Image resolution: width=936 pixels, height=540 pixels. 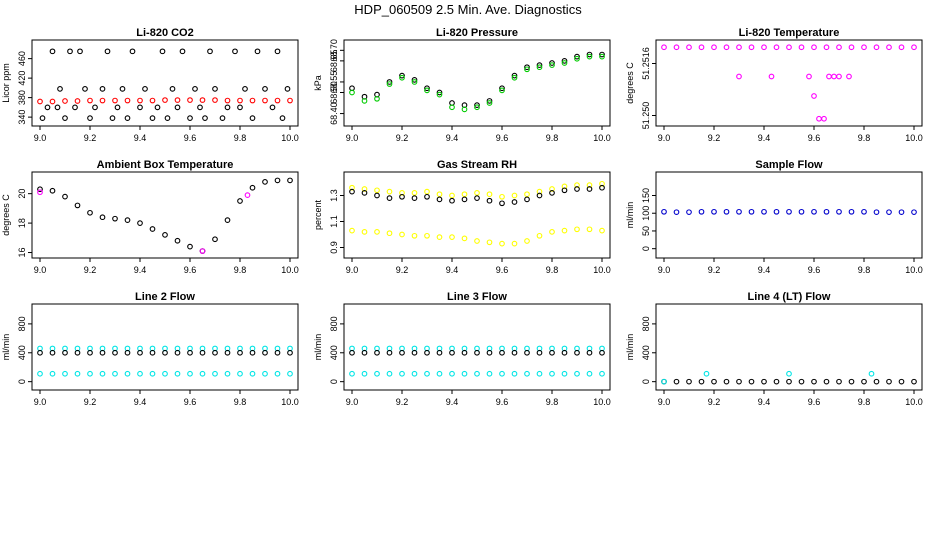 I want to click on panel-title: Li-820 Temperature, so click(x=789, y=33).